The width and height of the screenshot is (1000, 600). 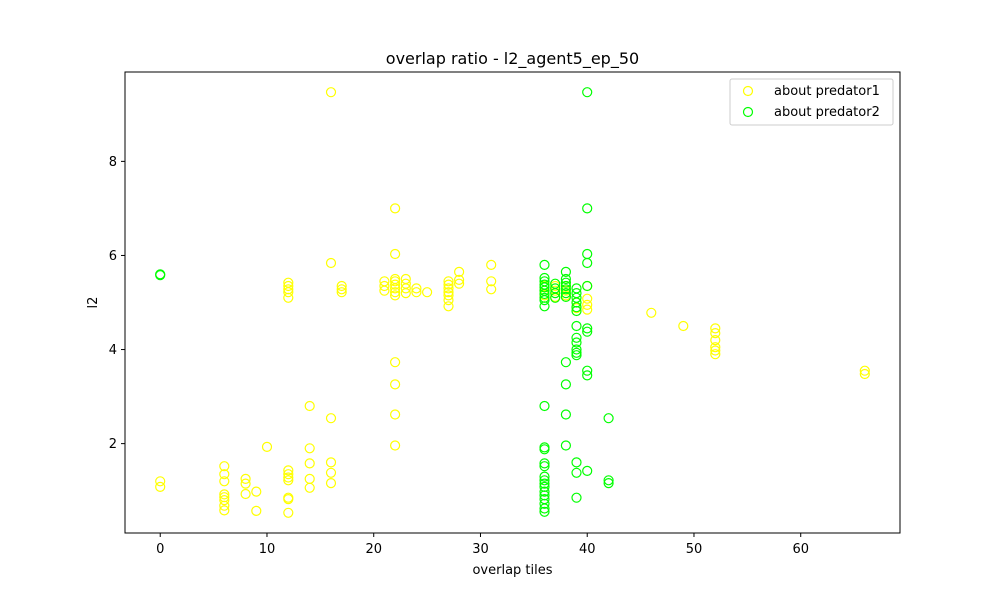 I want to click on x-tick-label: 30, so click(x=480, y=549).